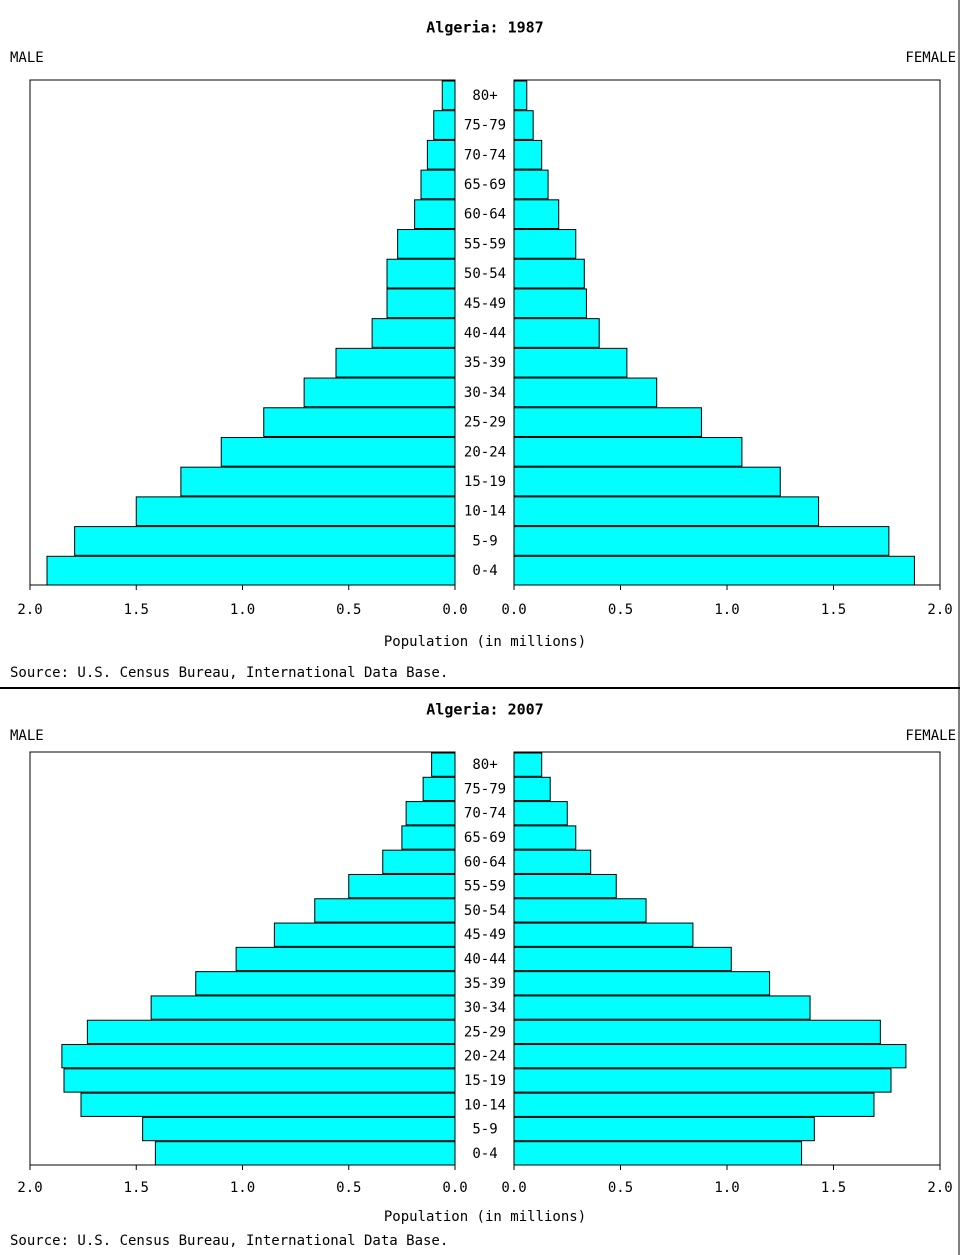 The width and height of the screenshot is (960, 1255). Describe the element at coordinates (485, 215) in the screenshot. I see `age-label: 60-64` at that location.